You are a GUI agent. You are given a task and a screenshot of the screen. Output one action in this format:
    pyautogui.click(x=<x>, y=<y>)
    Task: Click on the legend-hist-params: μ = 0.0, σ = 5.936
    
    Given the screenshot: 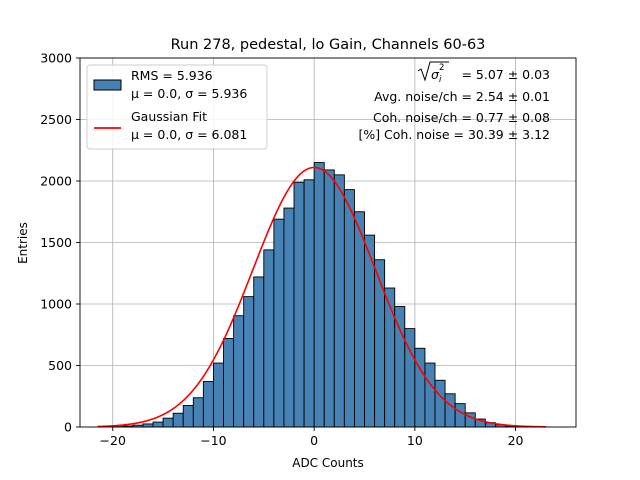 What is the action you would take?
    pyautogui.click(x=189, y=93)
    